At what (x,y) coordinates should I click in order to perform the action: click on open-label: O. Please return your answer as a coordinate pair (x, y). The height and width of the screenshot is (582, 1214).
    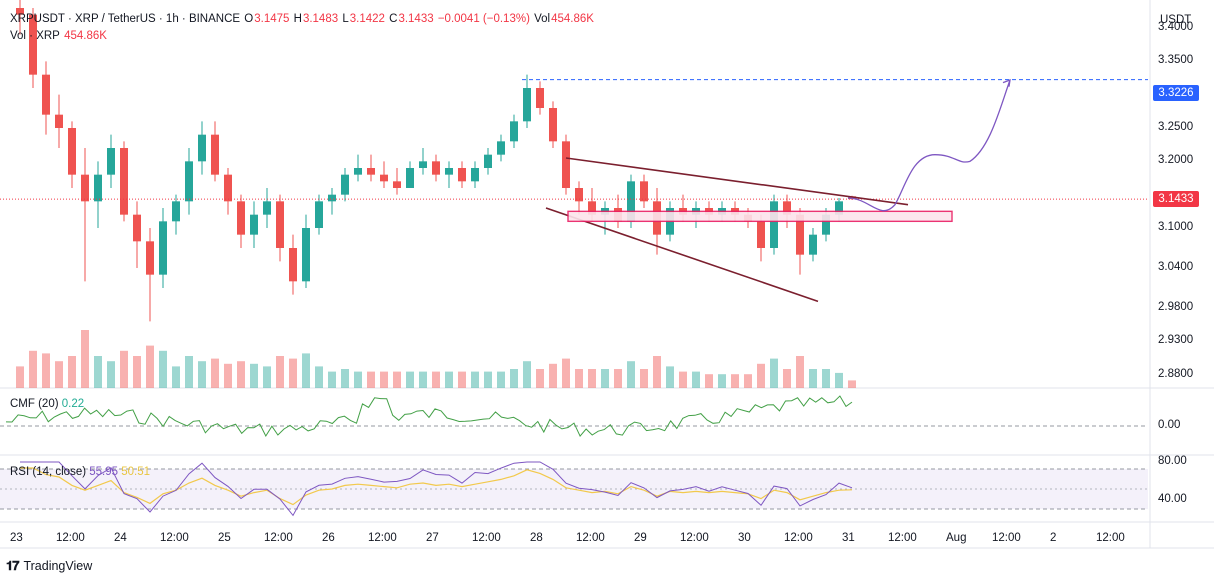
    Looking at the image, I should click on (249, 19).